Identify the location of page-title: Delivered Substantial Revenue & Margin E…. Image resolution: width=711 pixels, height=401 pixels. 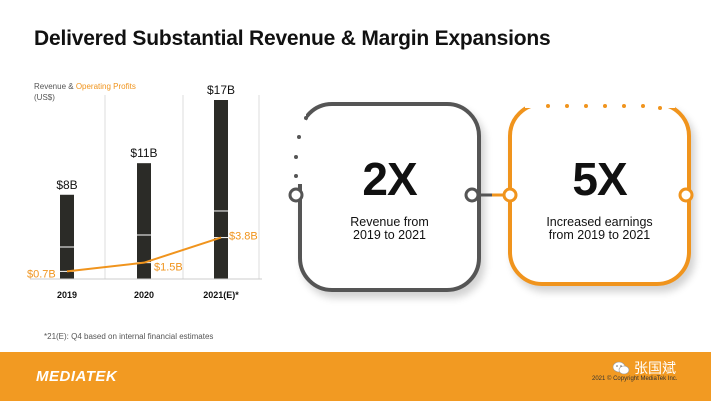
(292, 38).